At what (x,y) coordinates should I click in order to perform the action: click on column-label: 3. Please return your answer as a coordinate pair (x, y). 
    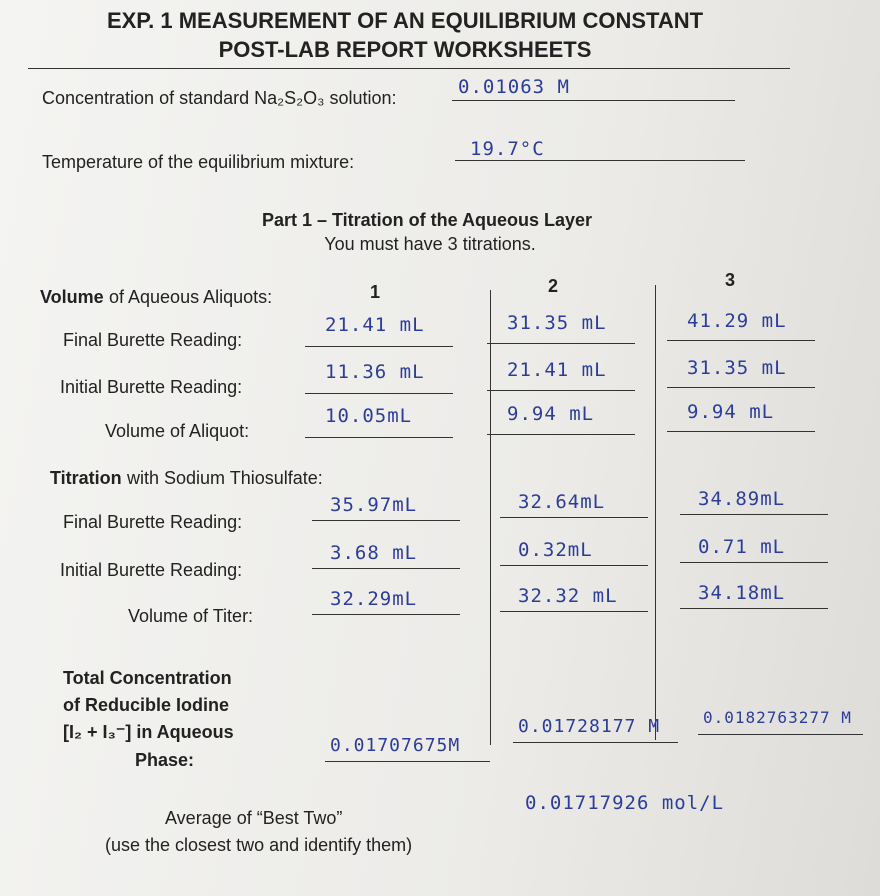
    Looking at the image, I should click on (730, 280).